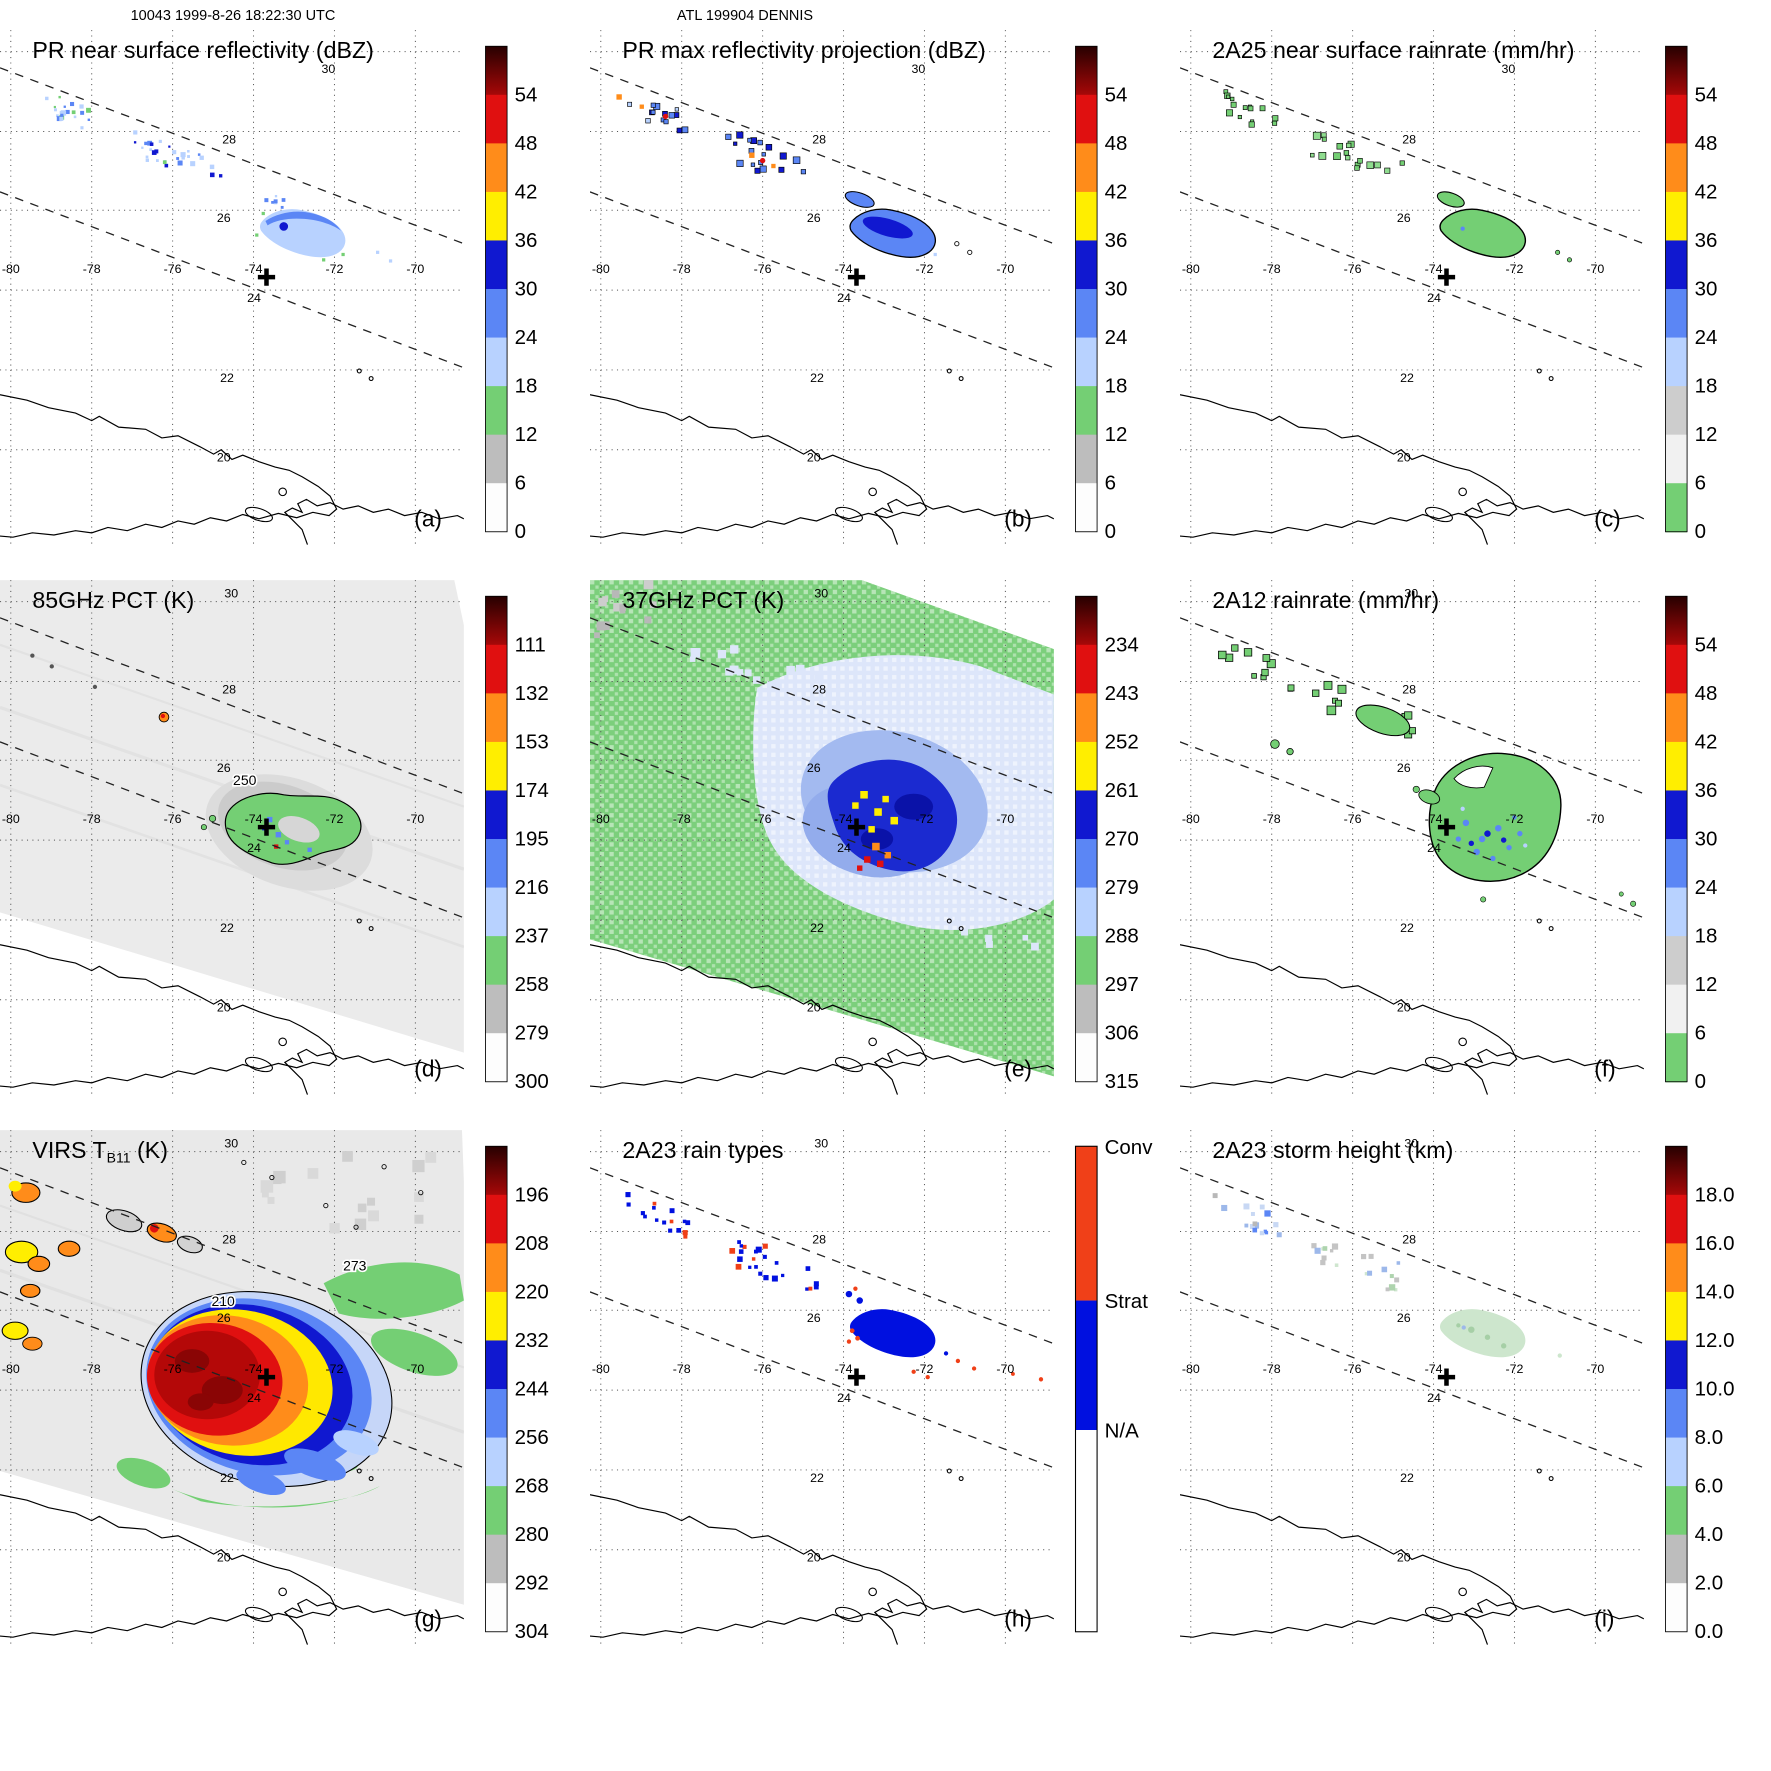 The width and height of the screenshot is (1771, 1771). Describe the element at coordinates (526, 94) in the screenshot. I see `colorbar-tick-label: 54` at that location.